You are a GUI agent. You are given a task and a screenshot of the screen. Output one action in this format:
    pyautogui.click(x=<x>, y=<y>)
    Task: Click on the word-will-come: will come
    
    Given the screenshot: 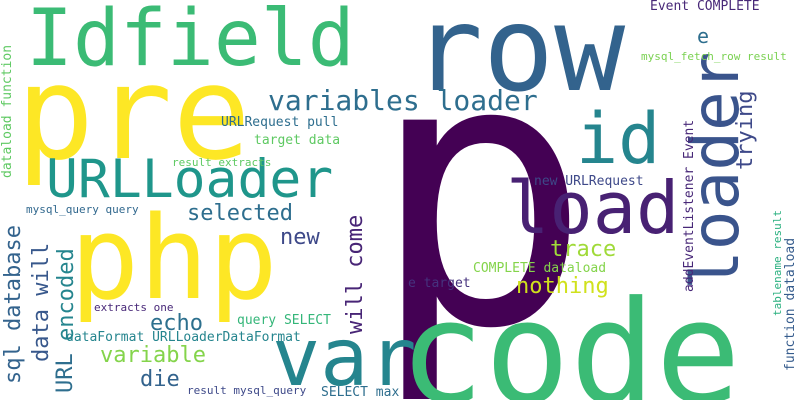 What is the action you would take?
    pyautogui.click(x=355, y=274)
    